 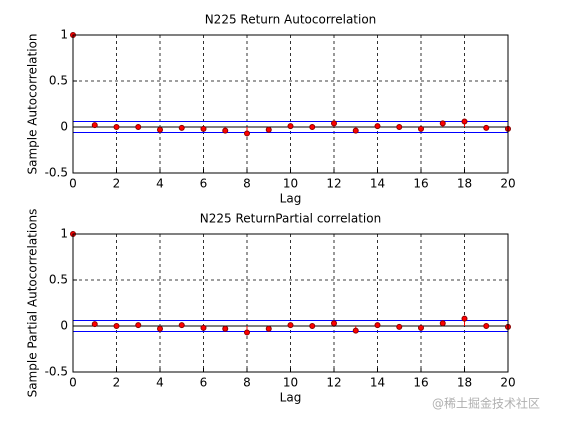 I want to click on chart-title: N225 ReturnPartial correlation, so click(x=290, y=219).